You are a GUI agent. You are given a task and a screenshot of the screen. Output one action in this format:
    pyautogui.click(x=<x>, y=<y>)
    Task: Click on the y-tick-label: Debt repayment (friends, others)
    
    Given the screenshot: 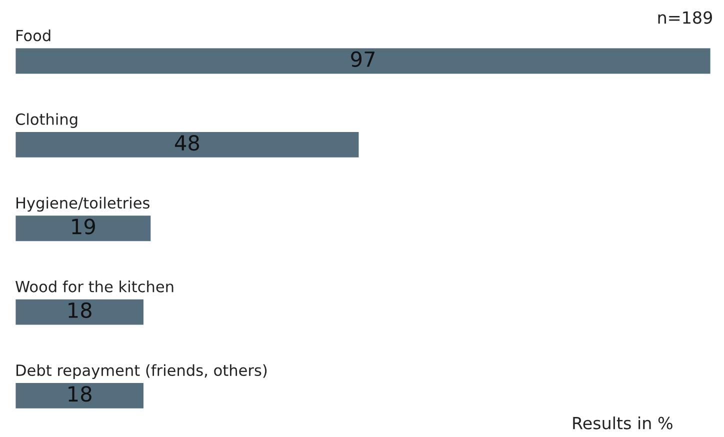 What is the action you would take?
    pyautogui.click(x=141, y=371)
    